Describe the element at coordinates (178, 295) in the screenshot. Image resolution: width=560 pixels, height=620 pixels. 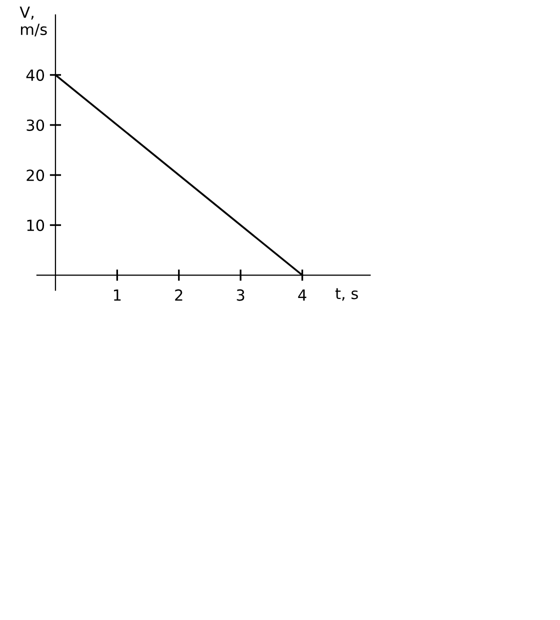
I see `x-tick-label: 2` at that location.